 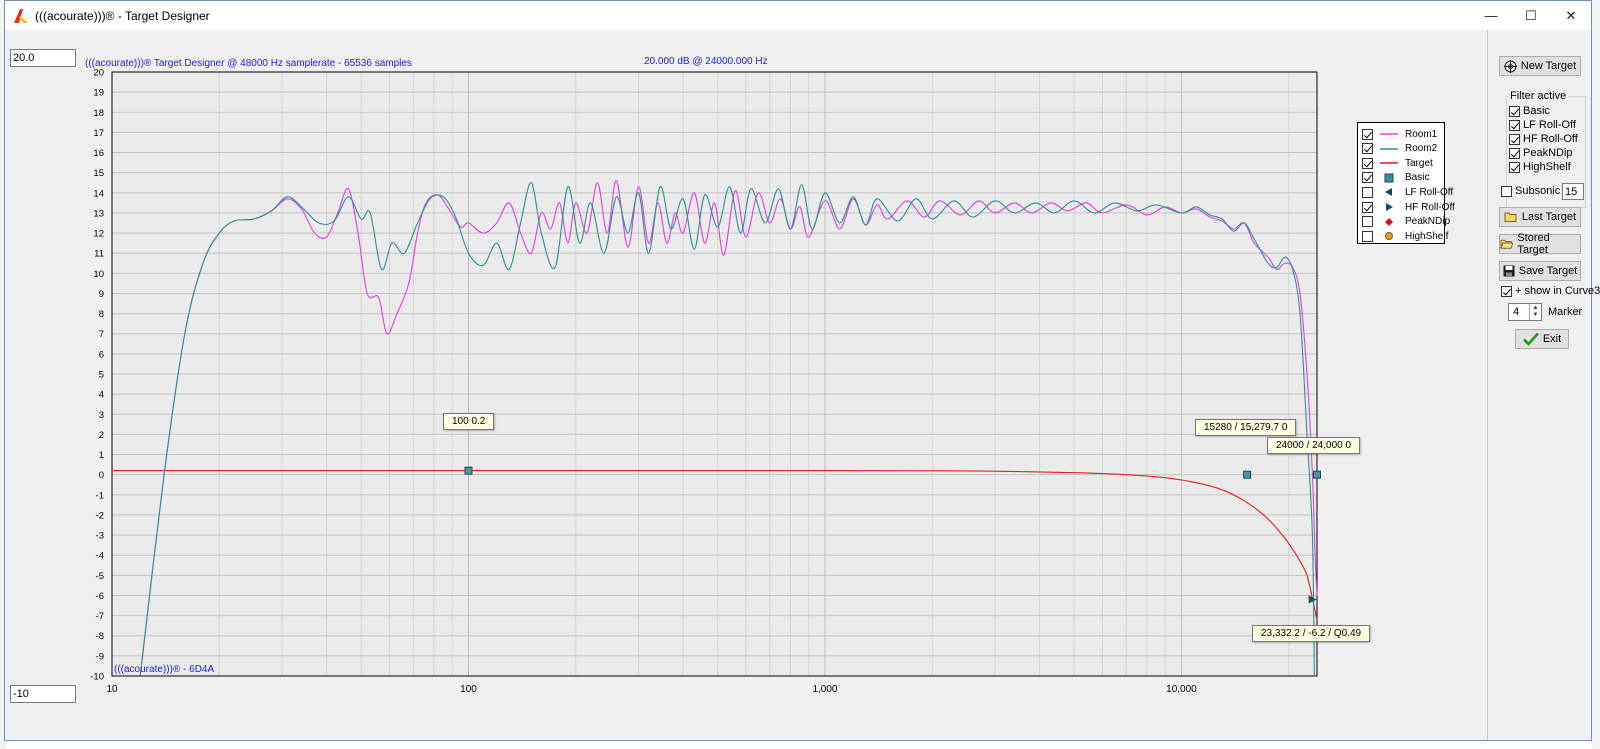 I want to click on title-bar: (((acourate)))® - Target Designer — ☐ ✕, so click(x=798, y=15).